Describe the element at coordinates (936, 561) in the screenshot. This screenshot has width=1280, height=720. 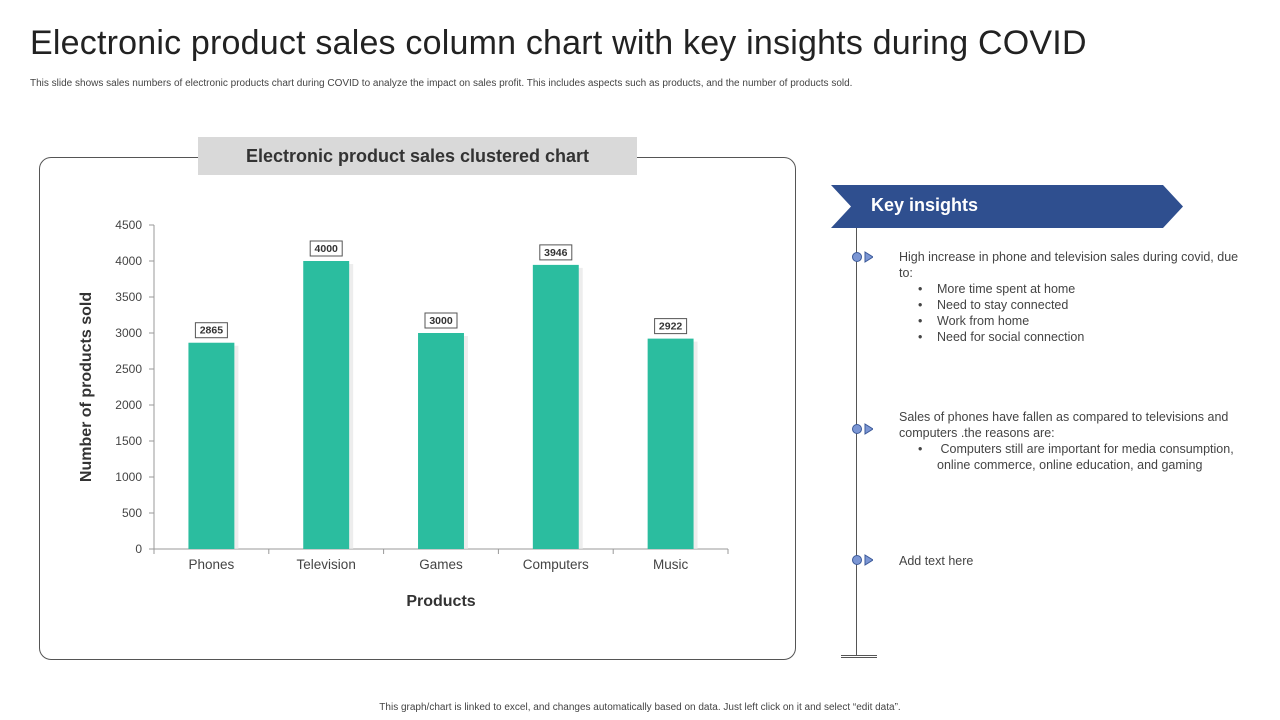
I see `insight-text: Add text here` at that location.